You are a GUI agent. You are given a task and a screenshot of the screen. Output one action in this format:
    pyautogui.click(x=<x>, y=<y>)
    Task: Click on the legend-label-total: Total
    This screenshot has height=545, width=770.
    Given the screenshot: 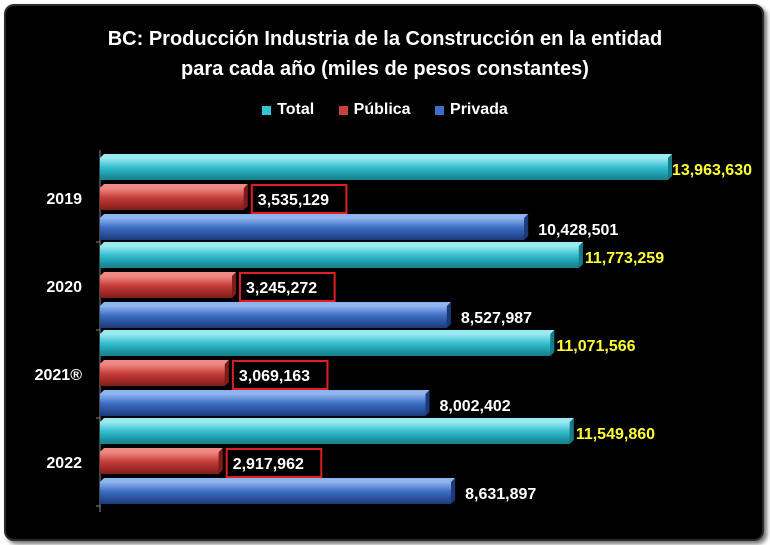 What is the action you would take?
    pyautogui.click(x=296, y=109)
    